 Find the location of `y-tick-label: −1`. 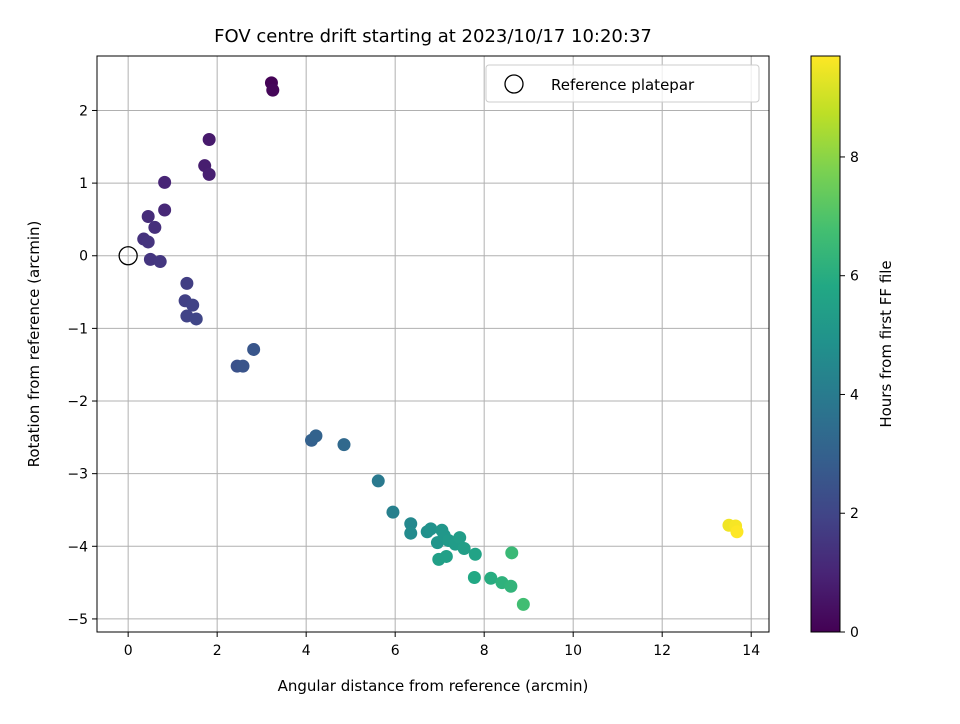

y-tick-label: −1 is located at coordinates (77, 329).